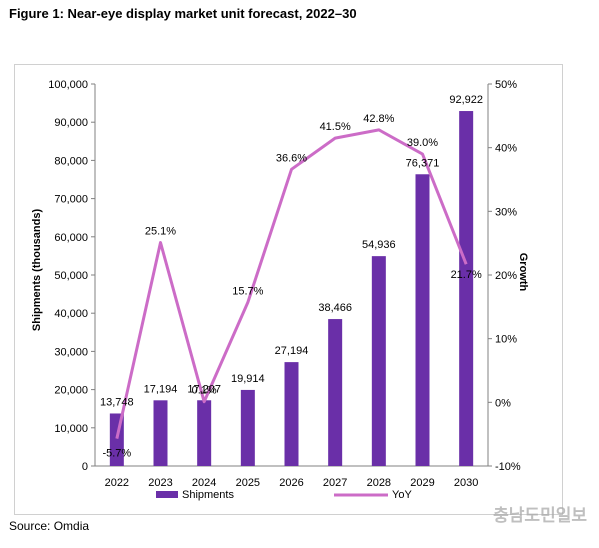  Describe the element at coordinates (466, 483) in the screenshot. I see `x-tick-label: 2030` at that location.